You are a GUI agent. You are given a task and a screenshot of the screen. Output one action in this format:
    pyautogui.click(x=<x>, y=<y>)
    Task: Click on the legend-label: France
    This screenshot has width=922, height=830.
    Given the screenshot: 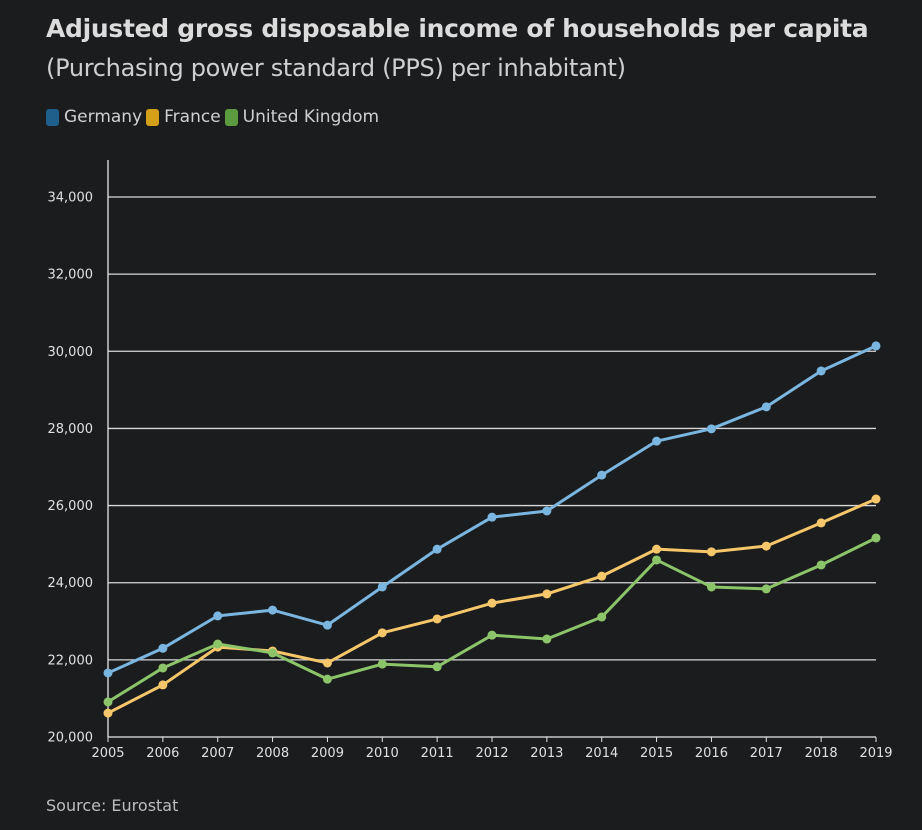 What is the action you would take?
    pyautogui.click(x=192, y=117)
    